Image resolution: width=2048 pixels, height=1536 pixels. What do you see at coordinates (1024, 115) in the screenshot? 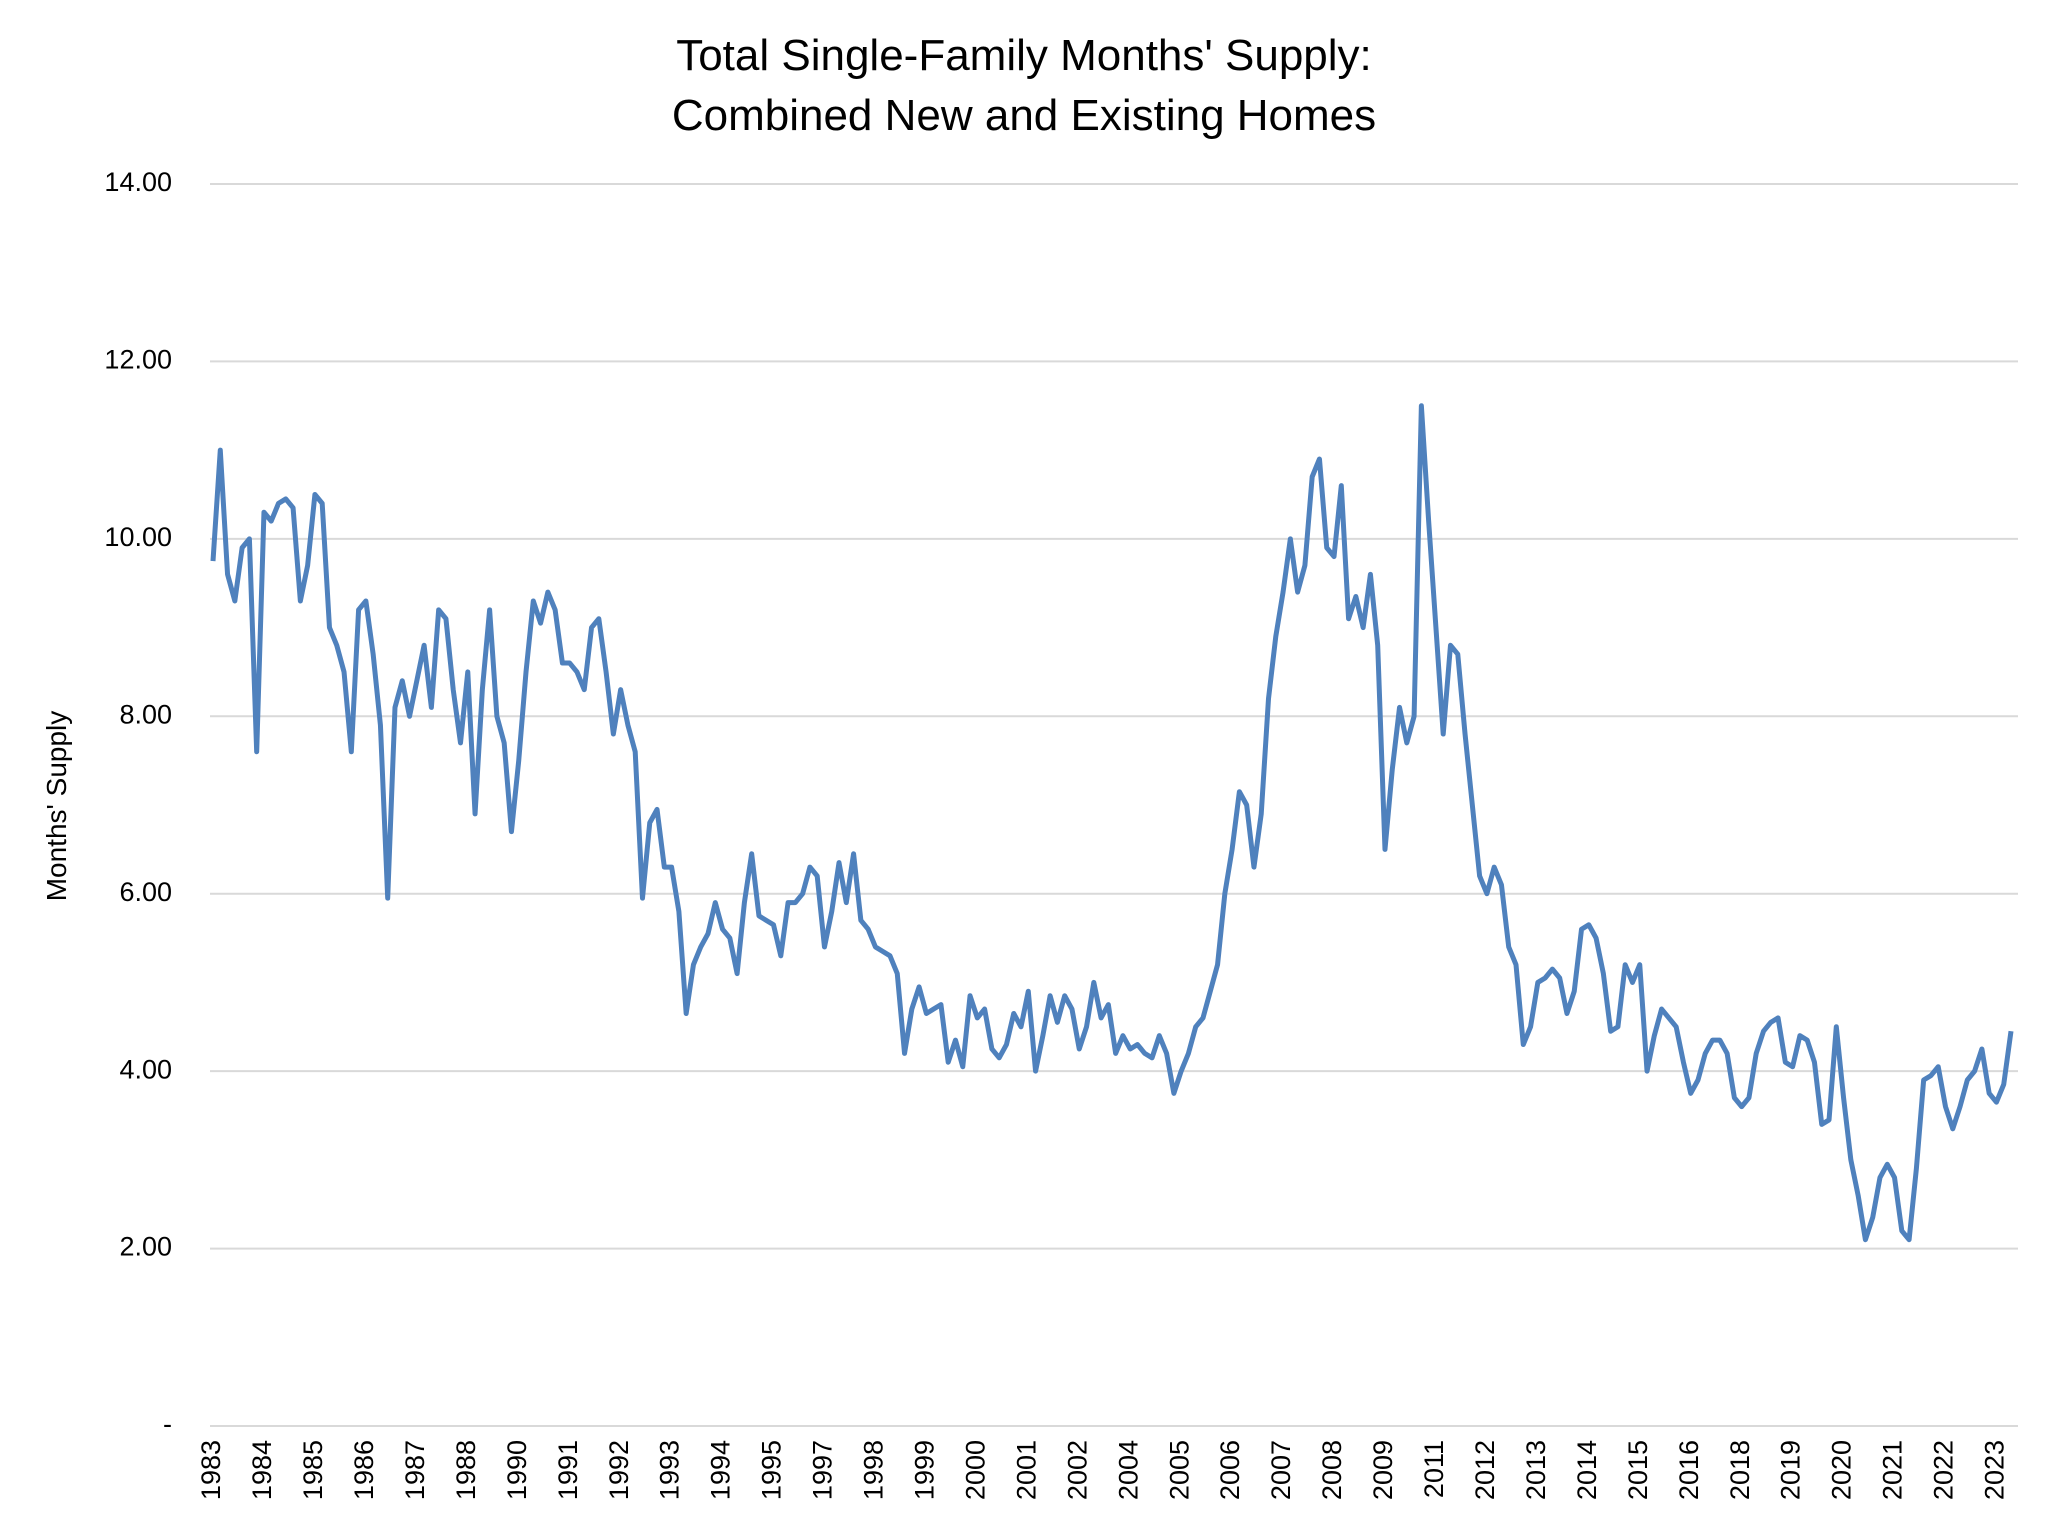
I see `chart-title: Combined New and Existing Homes` at bounding box center [1024, 115].